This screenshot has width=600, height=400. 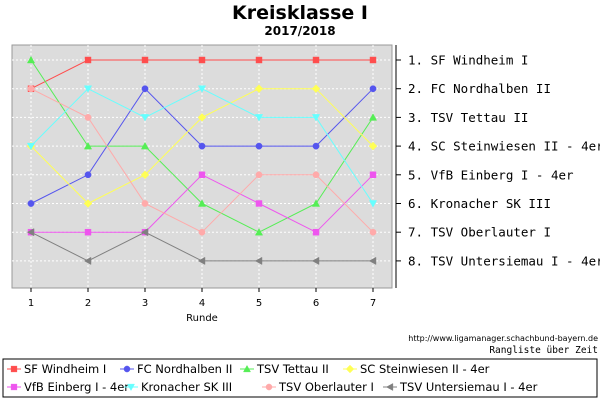 What do you see at coordinates (468, 387) in the screenshot?
I see `legend-label: TSV Untersiemau I - 4er` at bounding box center [468, 387].